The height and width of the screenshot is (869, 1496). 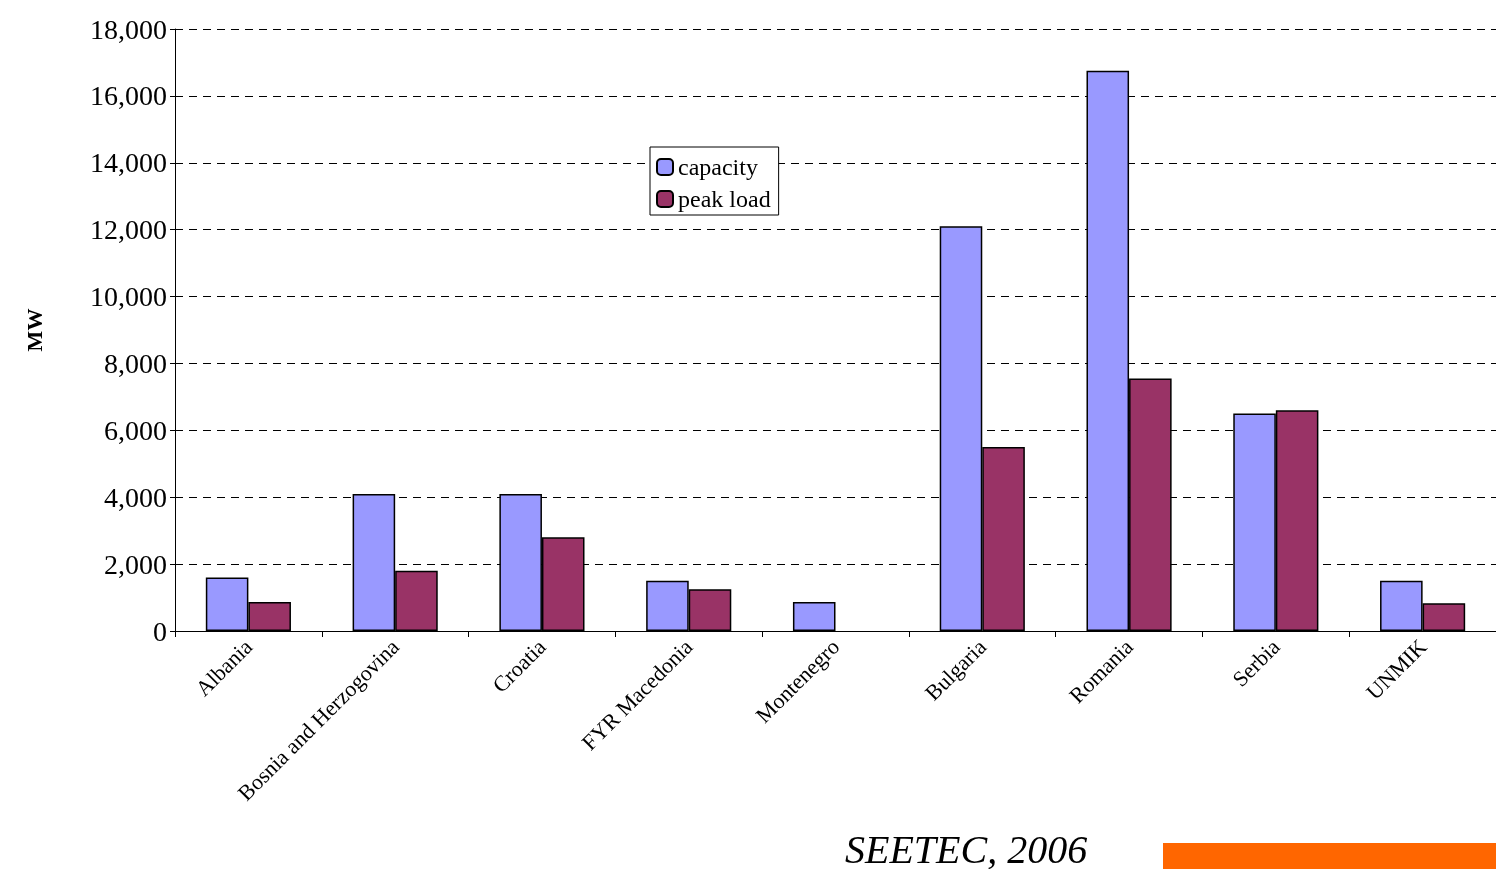 I want to click on text: SEETEC, 2006, so click(x=966, y=847).